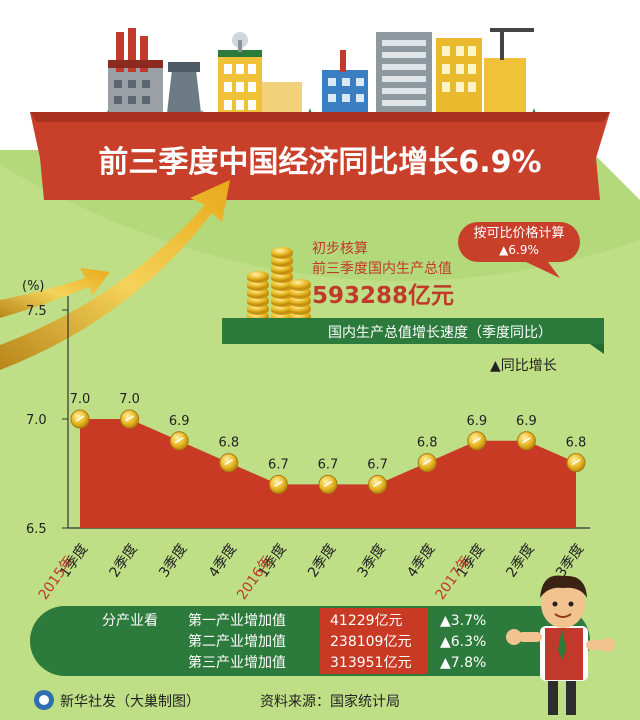  Describe the element at coordinates (463, 642) in the screenshot. I see `industry-growth: ▲6.3%` at that location.